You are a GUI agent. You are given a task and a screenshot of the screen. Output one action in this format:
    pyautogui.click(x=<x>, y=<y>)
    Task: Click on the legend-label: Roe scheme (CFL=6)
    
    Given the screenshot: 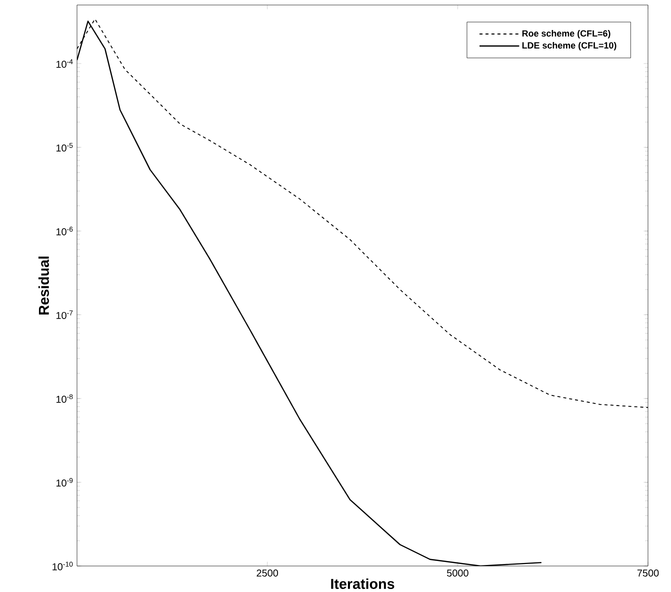 What is the action you would take?
    pyautogui.click(x=566, y=34)
    